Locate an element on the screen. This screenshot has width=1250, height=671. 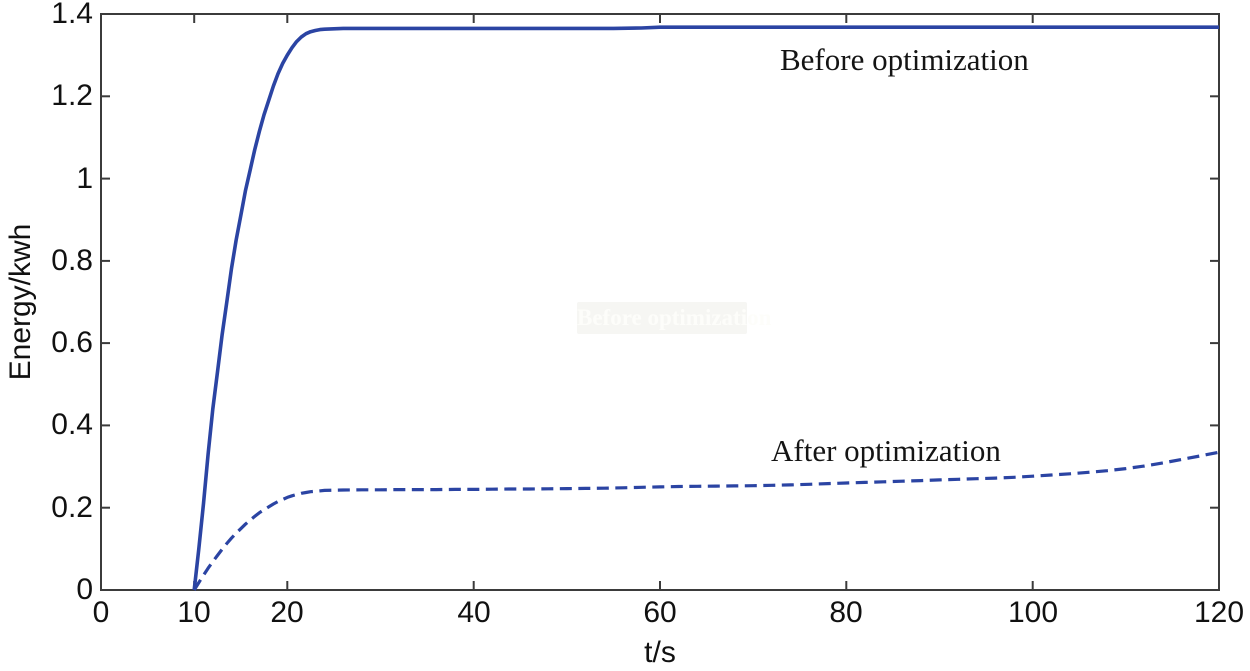
y-tick-label: 0.2 is located at coordinates (72, 507).